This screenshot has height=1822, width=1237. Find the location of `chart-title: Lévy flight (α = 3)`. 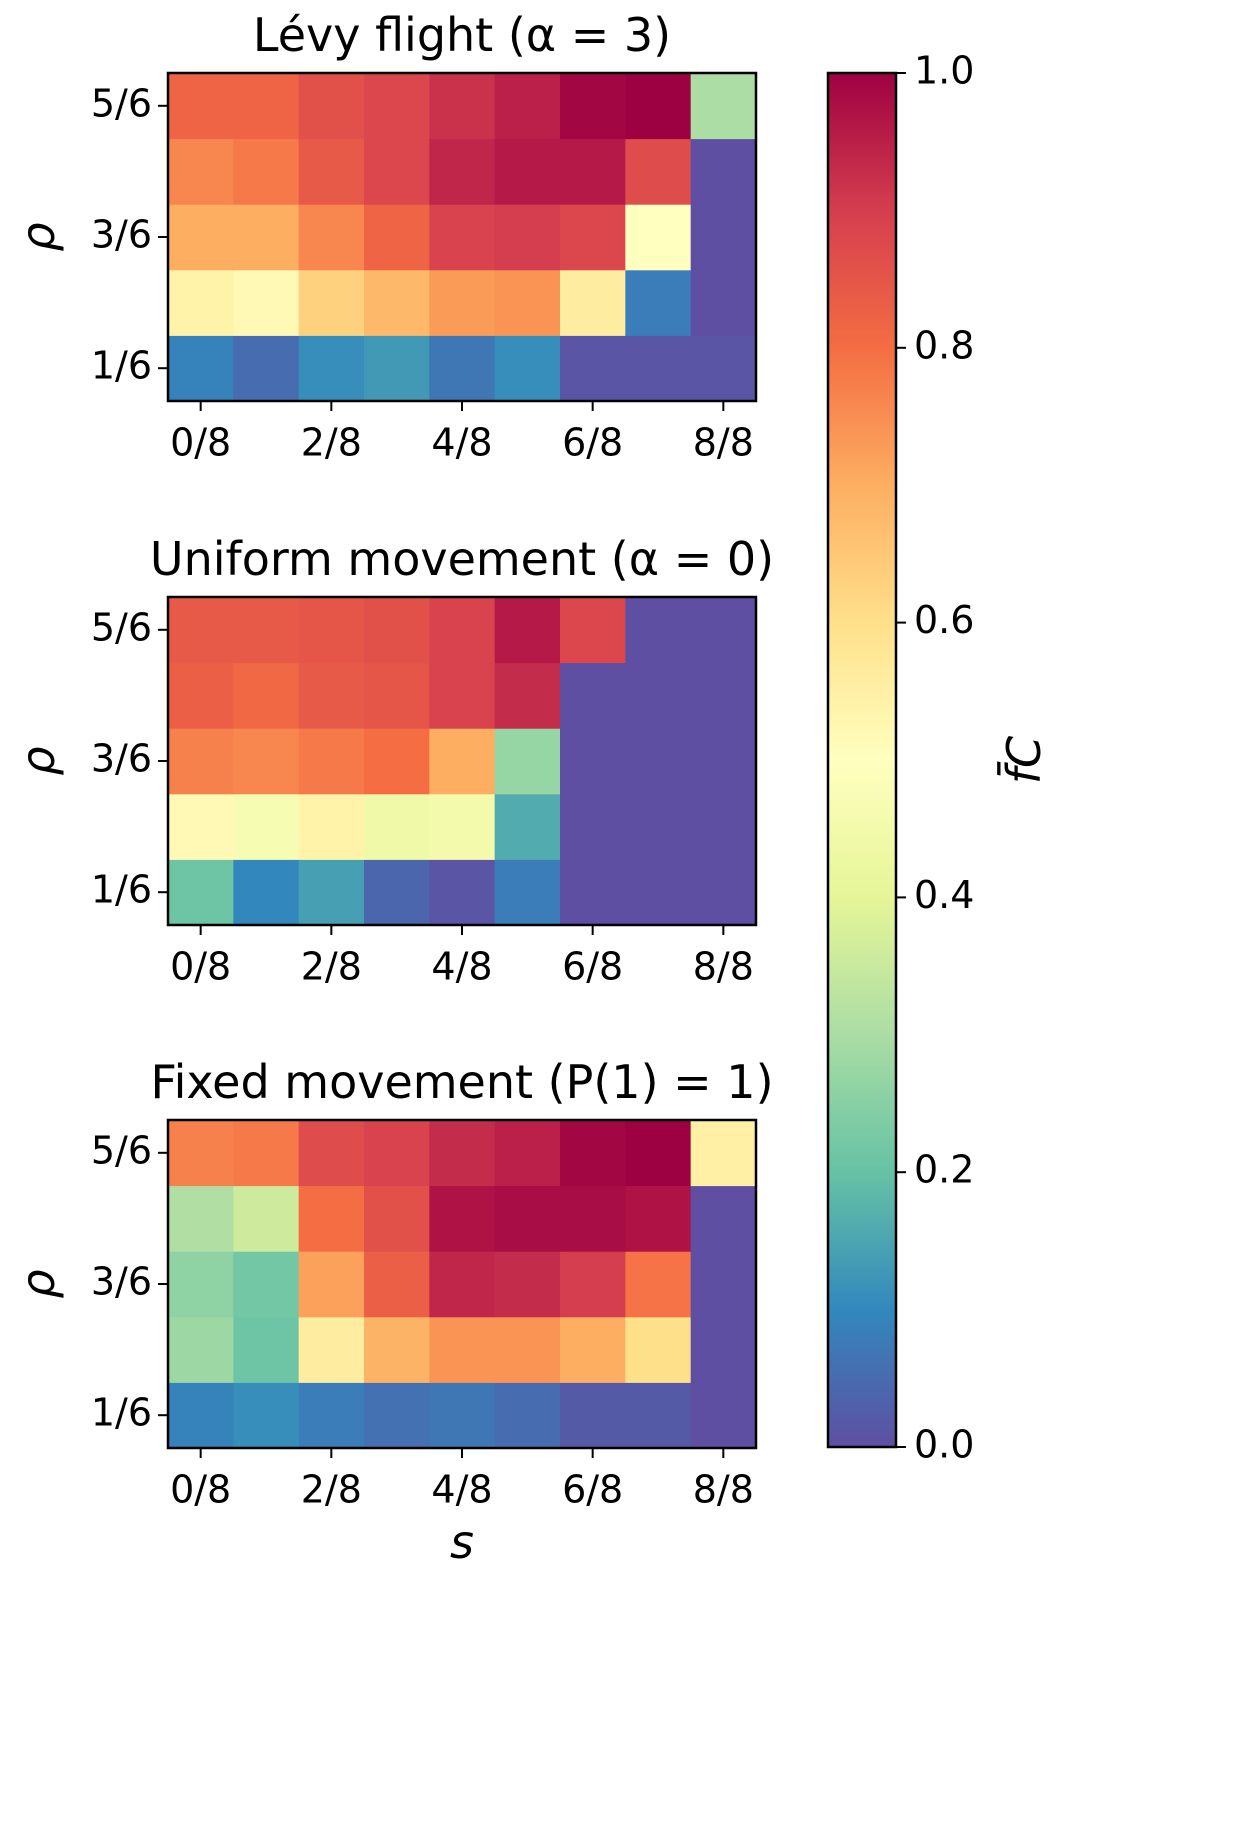

chart-title: Lévy flight (α = 3) is located at coordinates (462, 35).